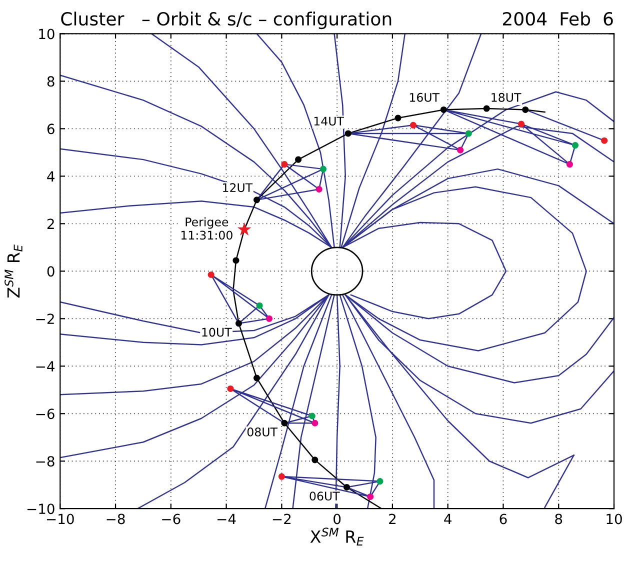  Describe the element at coordinates (262, 432) in the screenshot. I see `annotation: 08UT` at that location.